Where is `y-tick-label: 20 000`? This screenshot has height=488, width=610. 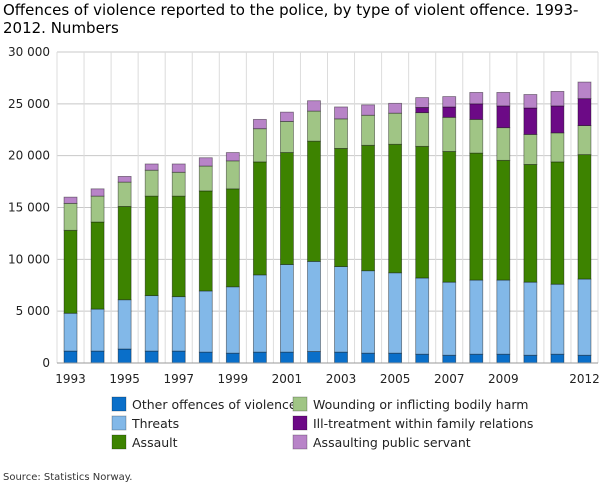 y-tick-label: 20 000 is located at coordinates (29, 156).